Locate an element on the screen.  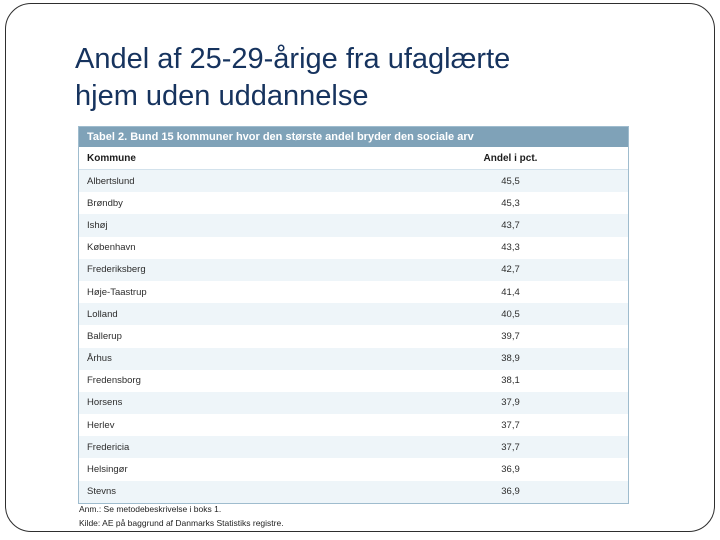
kommune-cell: Århus is located at coordinates (99, 359).